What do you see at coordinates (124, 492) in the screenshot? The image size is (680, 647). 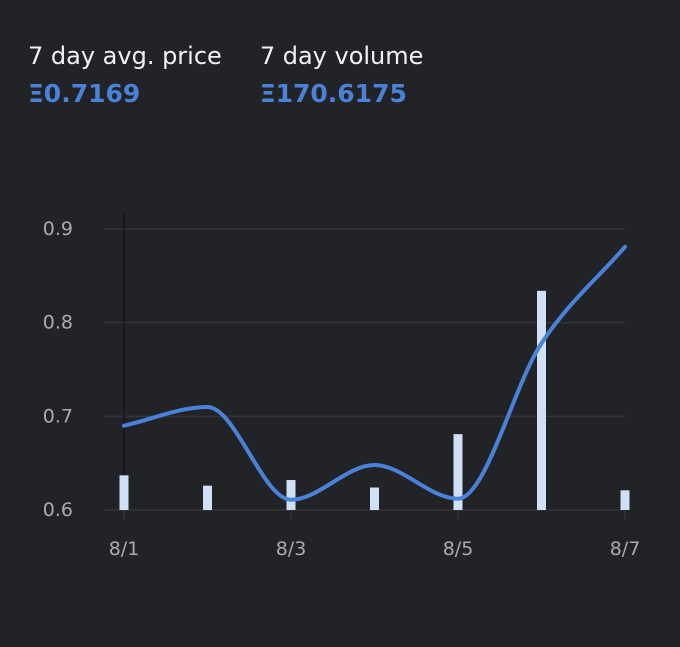 I see `volume-bar-8/1` at bounding box center [124, 492].